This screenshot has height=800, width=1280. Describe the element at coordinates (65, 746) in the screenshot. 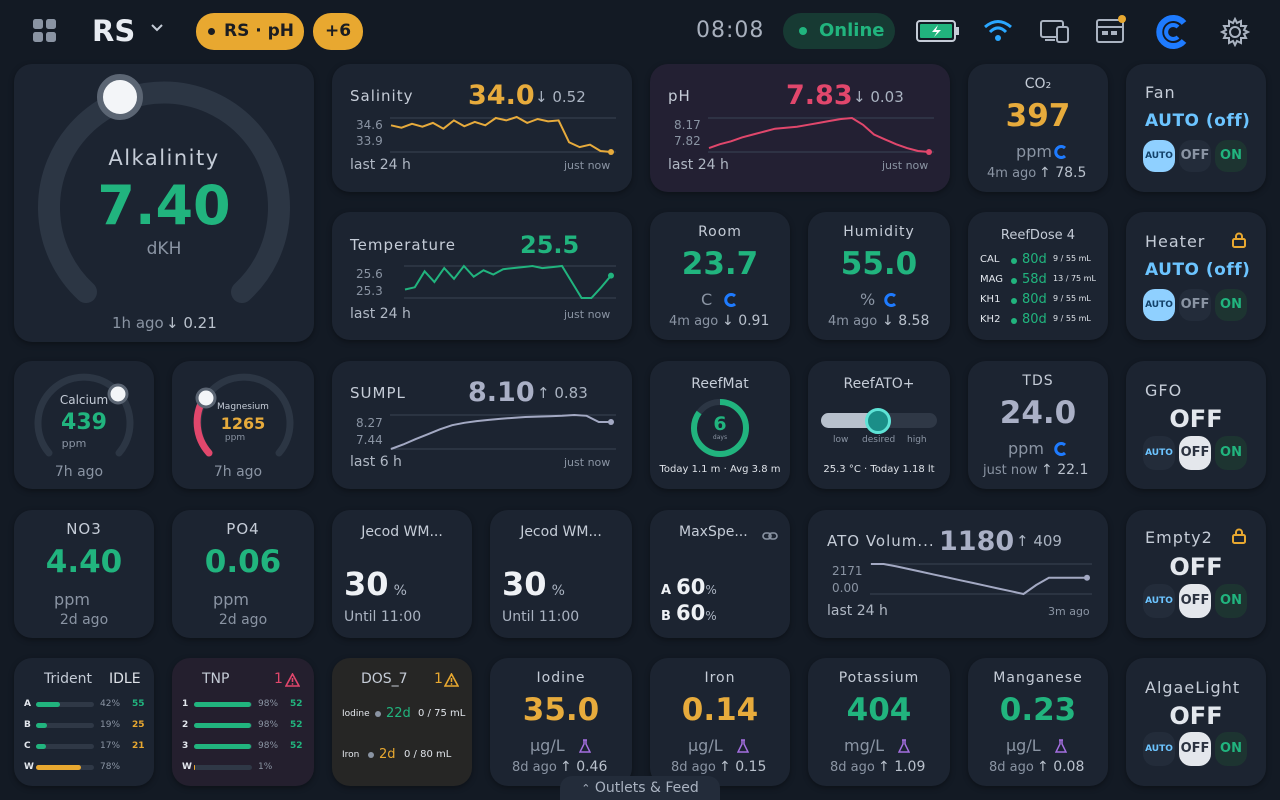

I see `trident-row-bar` at that location.